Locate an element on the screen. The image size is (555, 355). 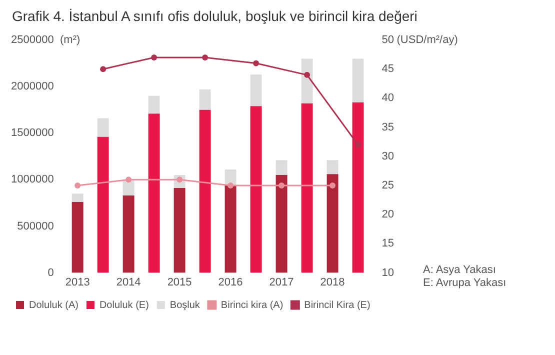
y-tick-label: 2000000 is located at coordinates (32, 86).